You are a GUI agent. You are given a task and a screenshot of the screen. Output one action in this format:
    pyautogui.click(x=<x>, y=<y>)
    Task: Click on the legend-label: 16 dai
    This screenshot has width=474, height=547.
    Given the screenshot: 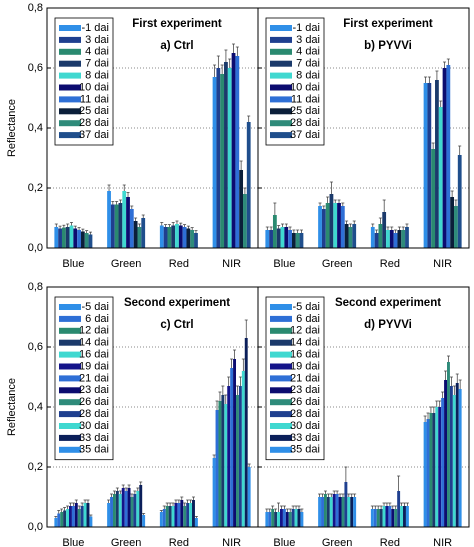 What is the action you would take?
    pyautogui.click(x=305, y=355)
    